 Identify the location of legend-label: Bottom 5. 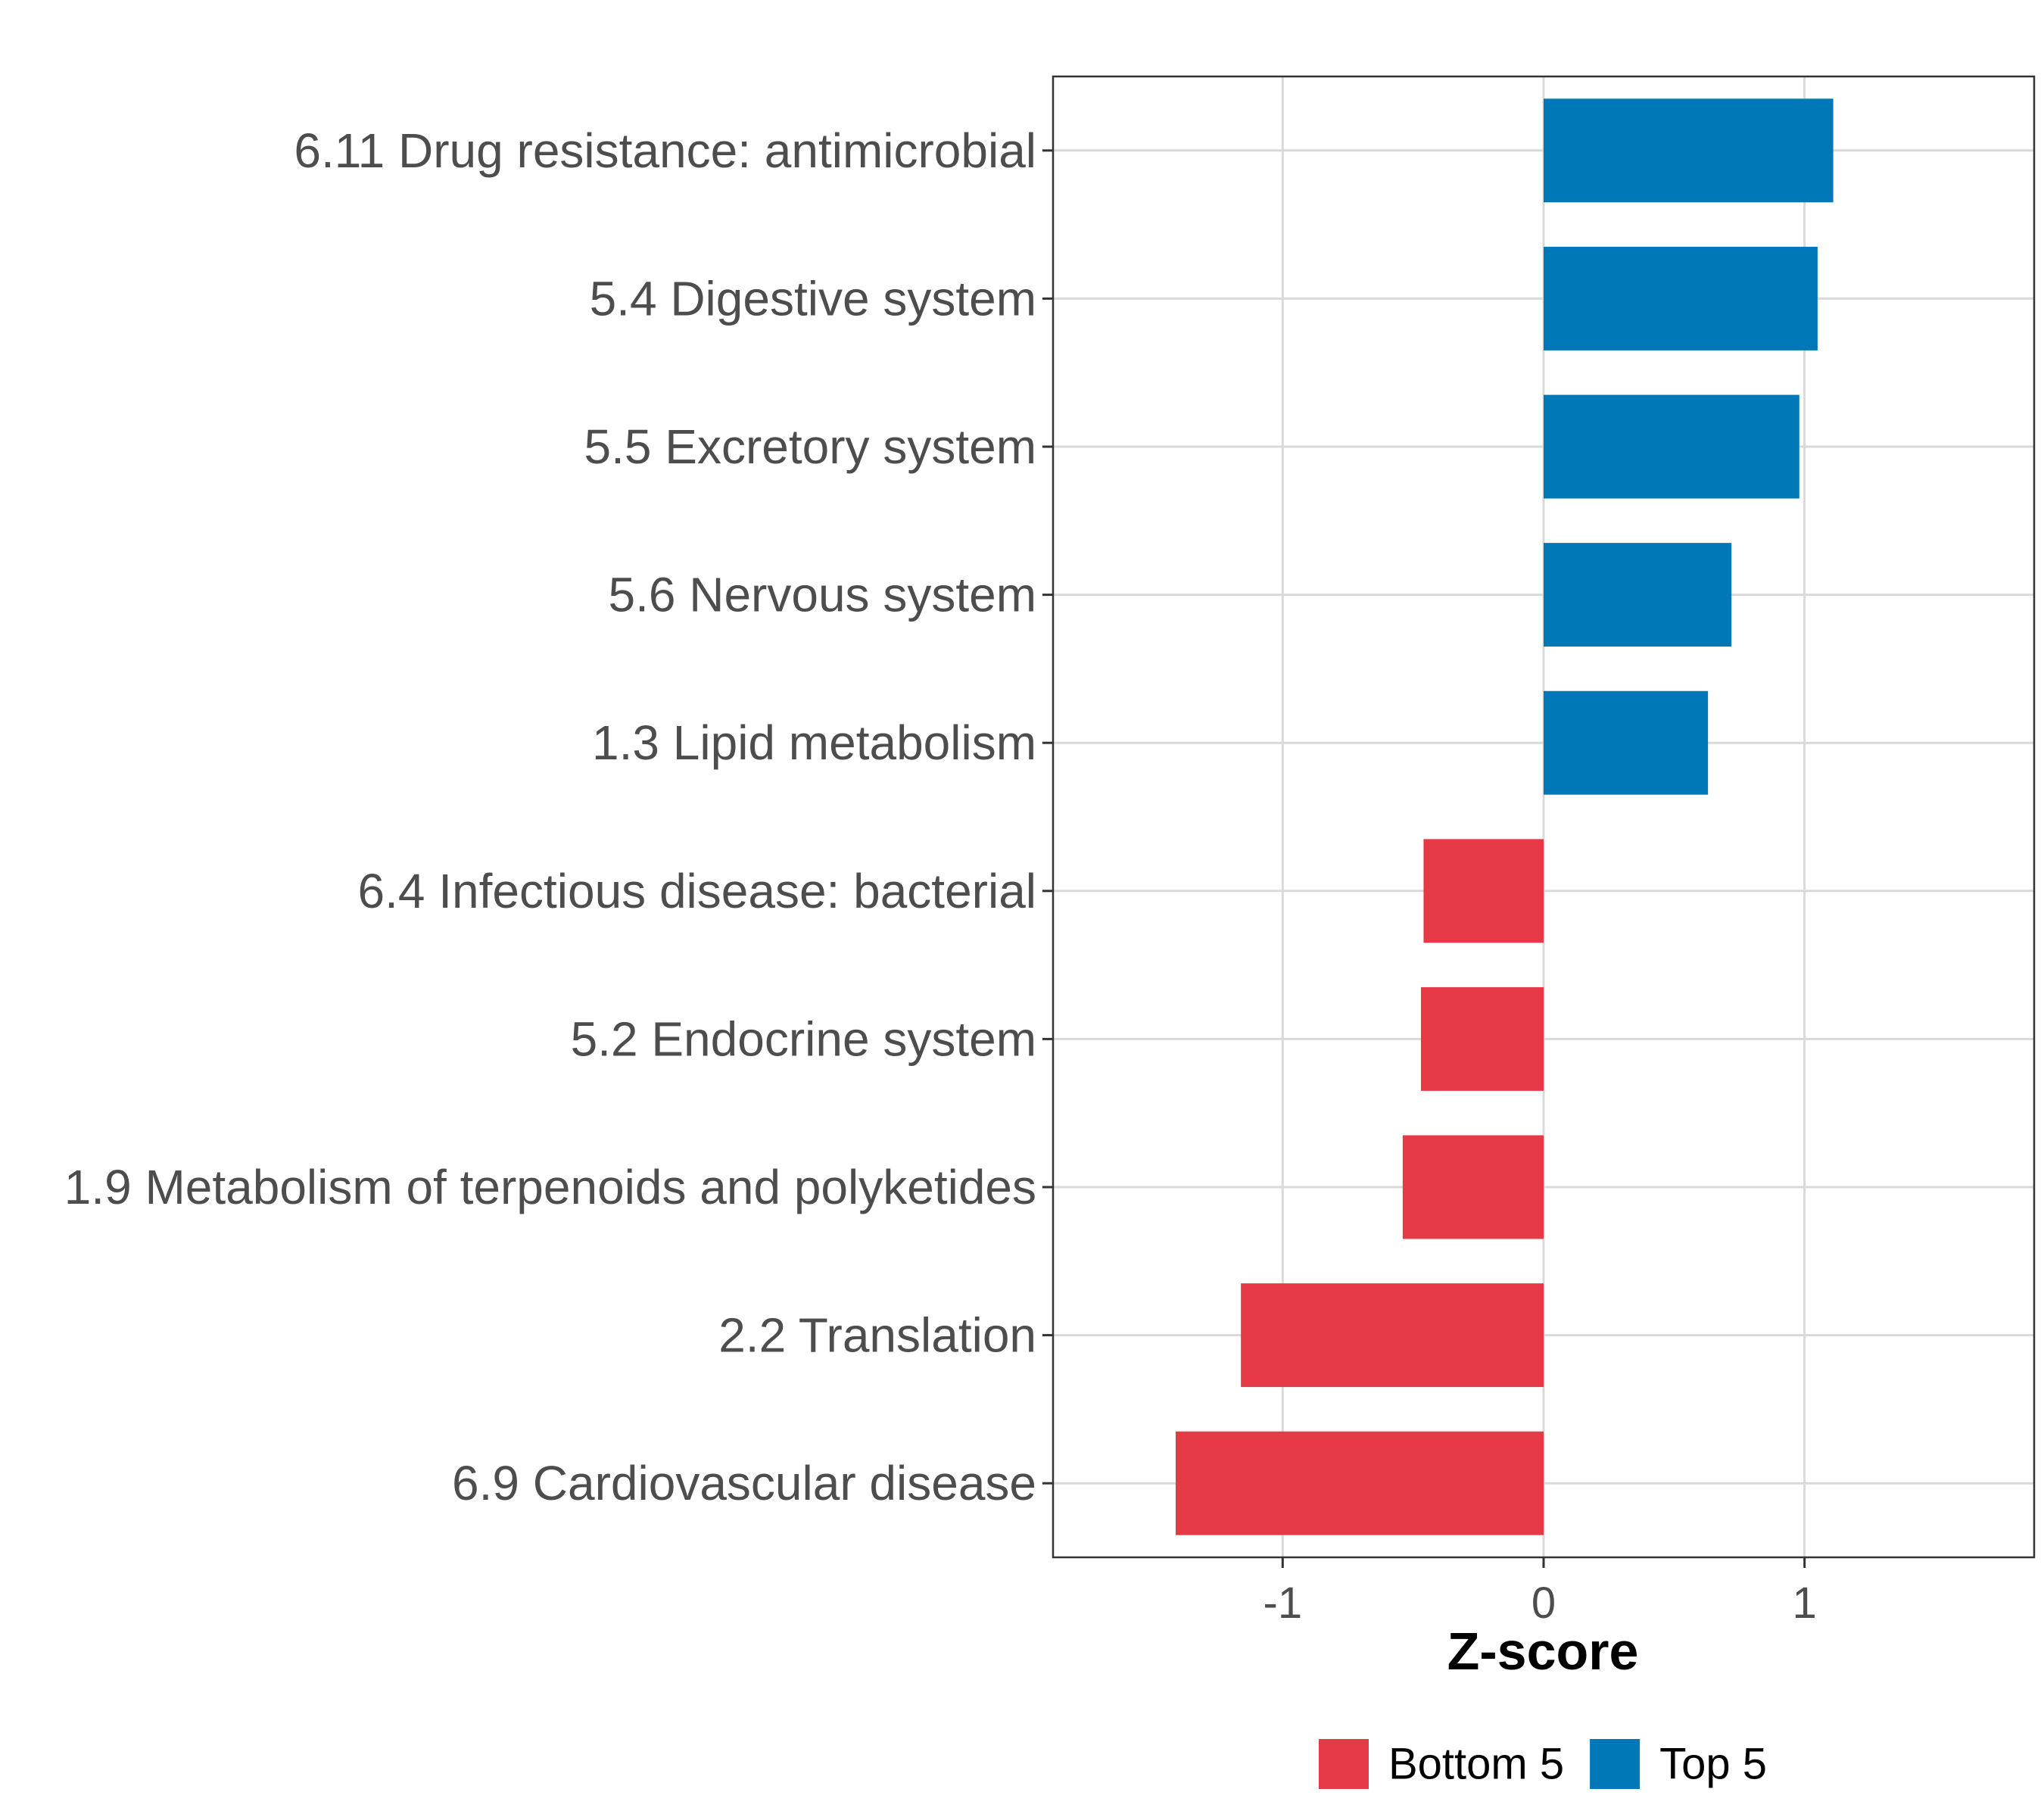
(1476, 1764).